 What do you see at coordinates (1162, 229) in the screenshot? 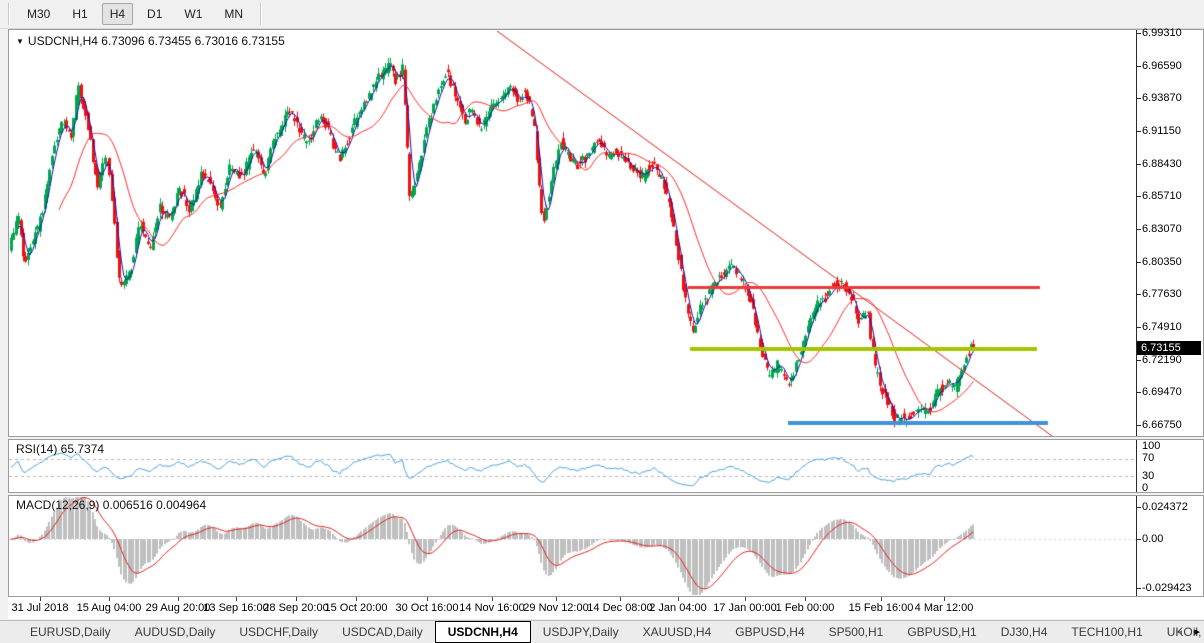
I see `axis-label: 6.83070` at bounding box center [1162, 229].